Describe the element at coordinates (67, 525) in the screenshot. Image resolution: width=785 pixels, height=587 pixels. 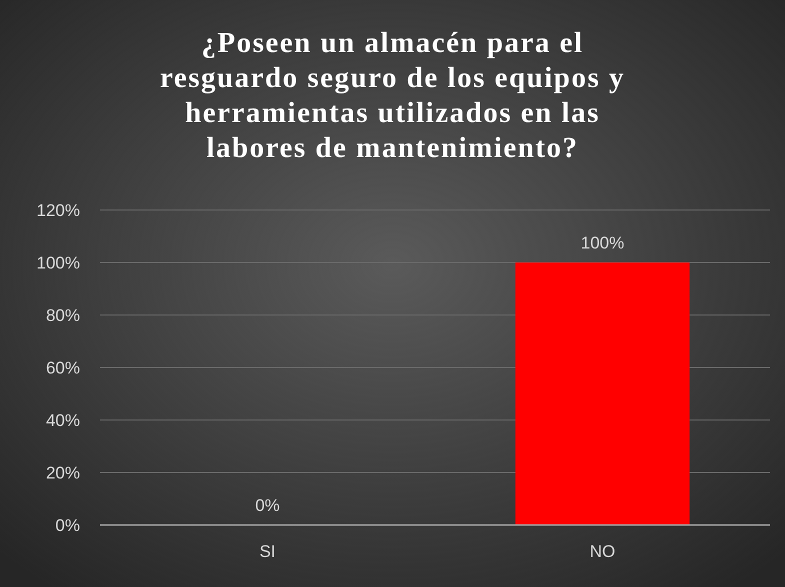
I see `y-tick-label: 0%` at that location.